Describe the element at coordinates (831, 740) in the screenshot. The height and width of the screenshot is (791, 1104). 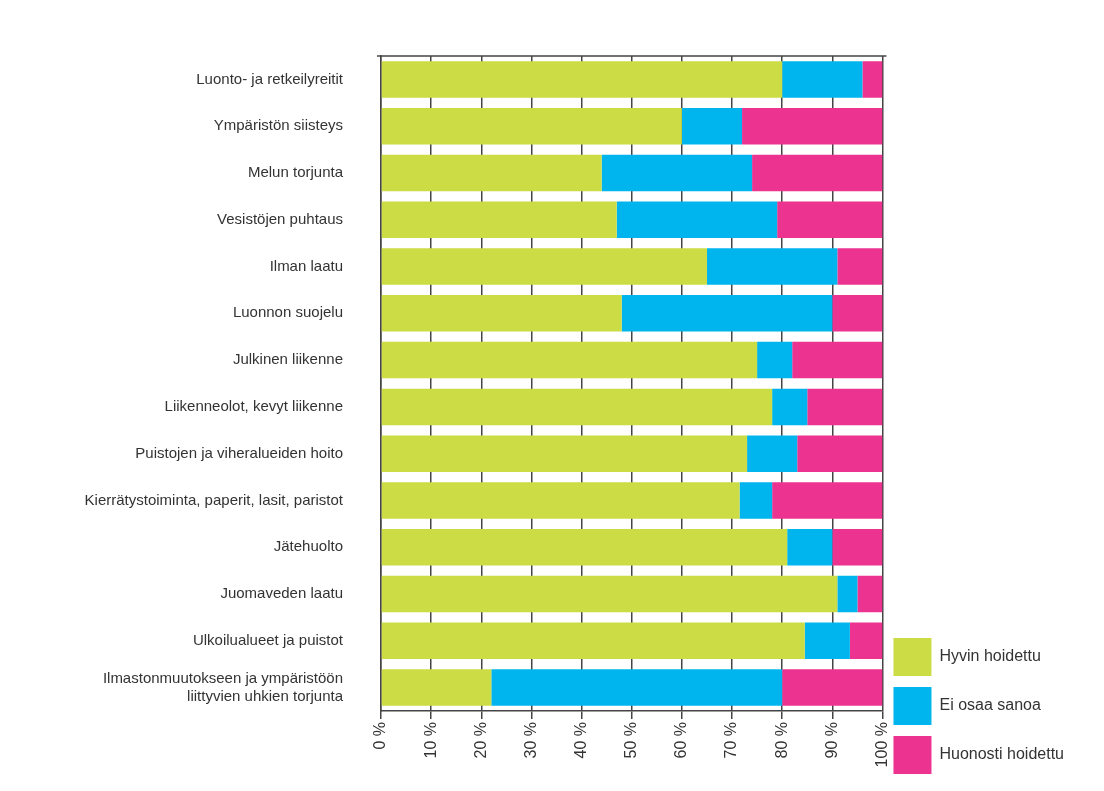
I see `x-tick-label: 90 %` at that location.